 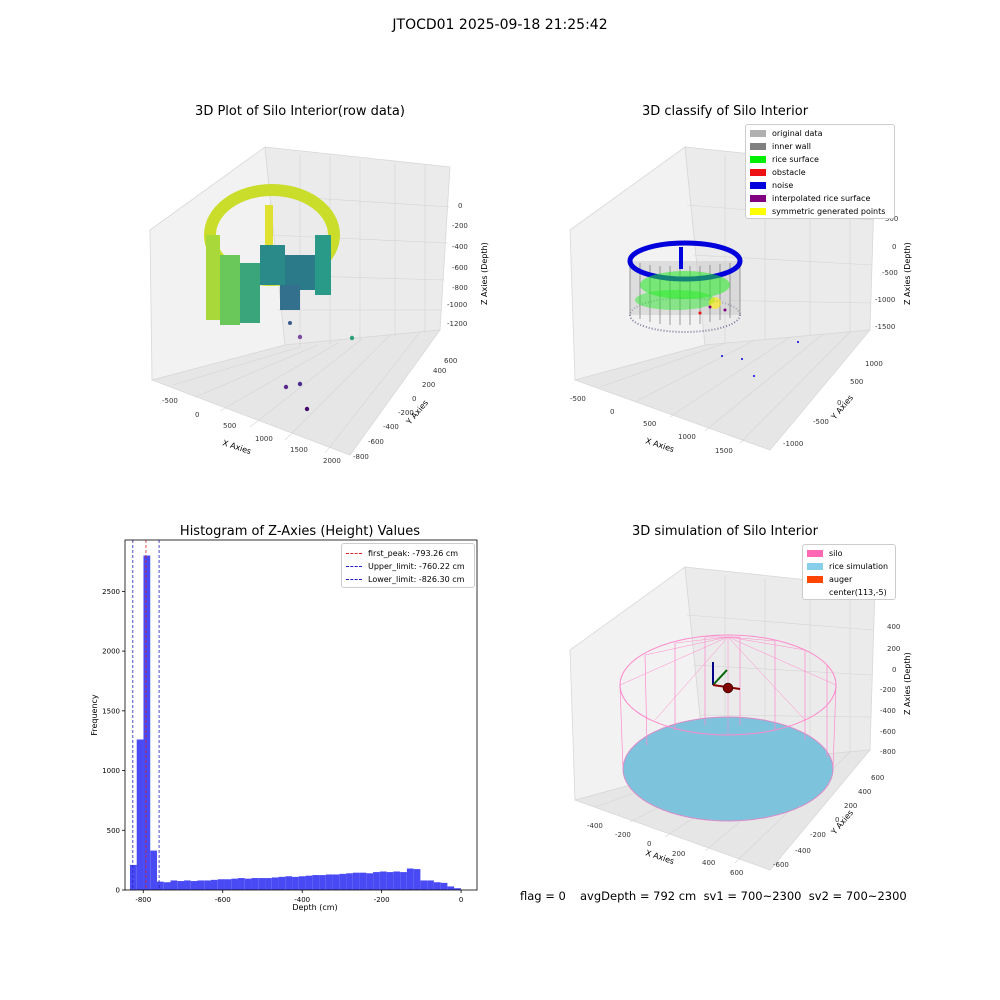 I want to click on classify-z-tick: -1000, so click(x=885, y=300).